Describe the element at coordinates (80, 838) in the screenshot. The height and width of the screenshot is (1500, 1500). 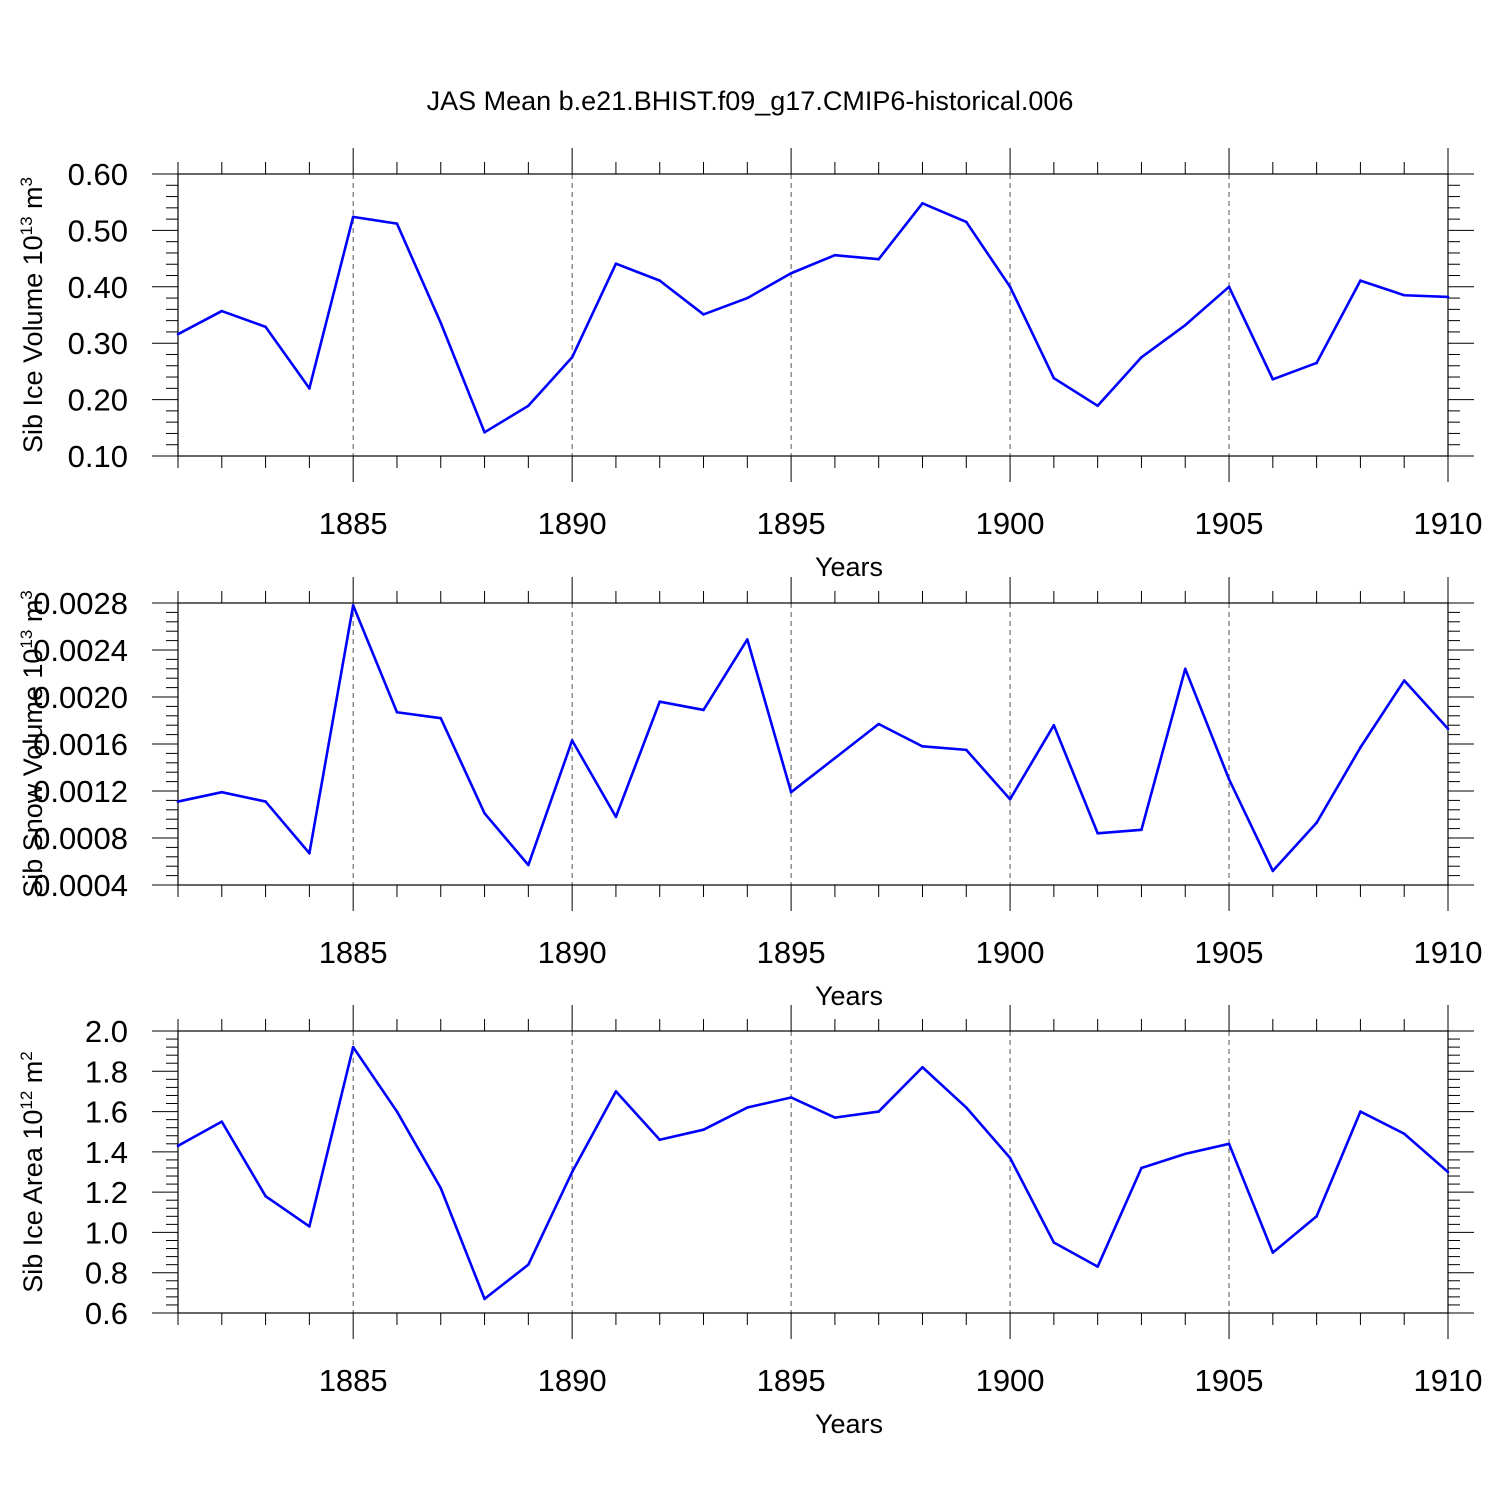
I see `y-tick-label: 0.0008` at that location.